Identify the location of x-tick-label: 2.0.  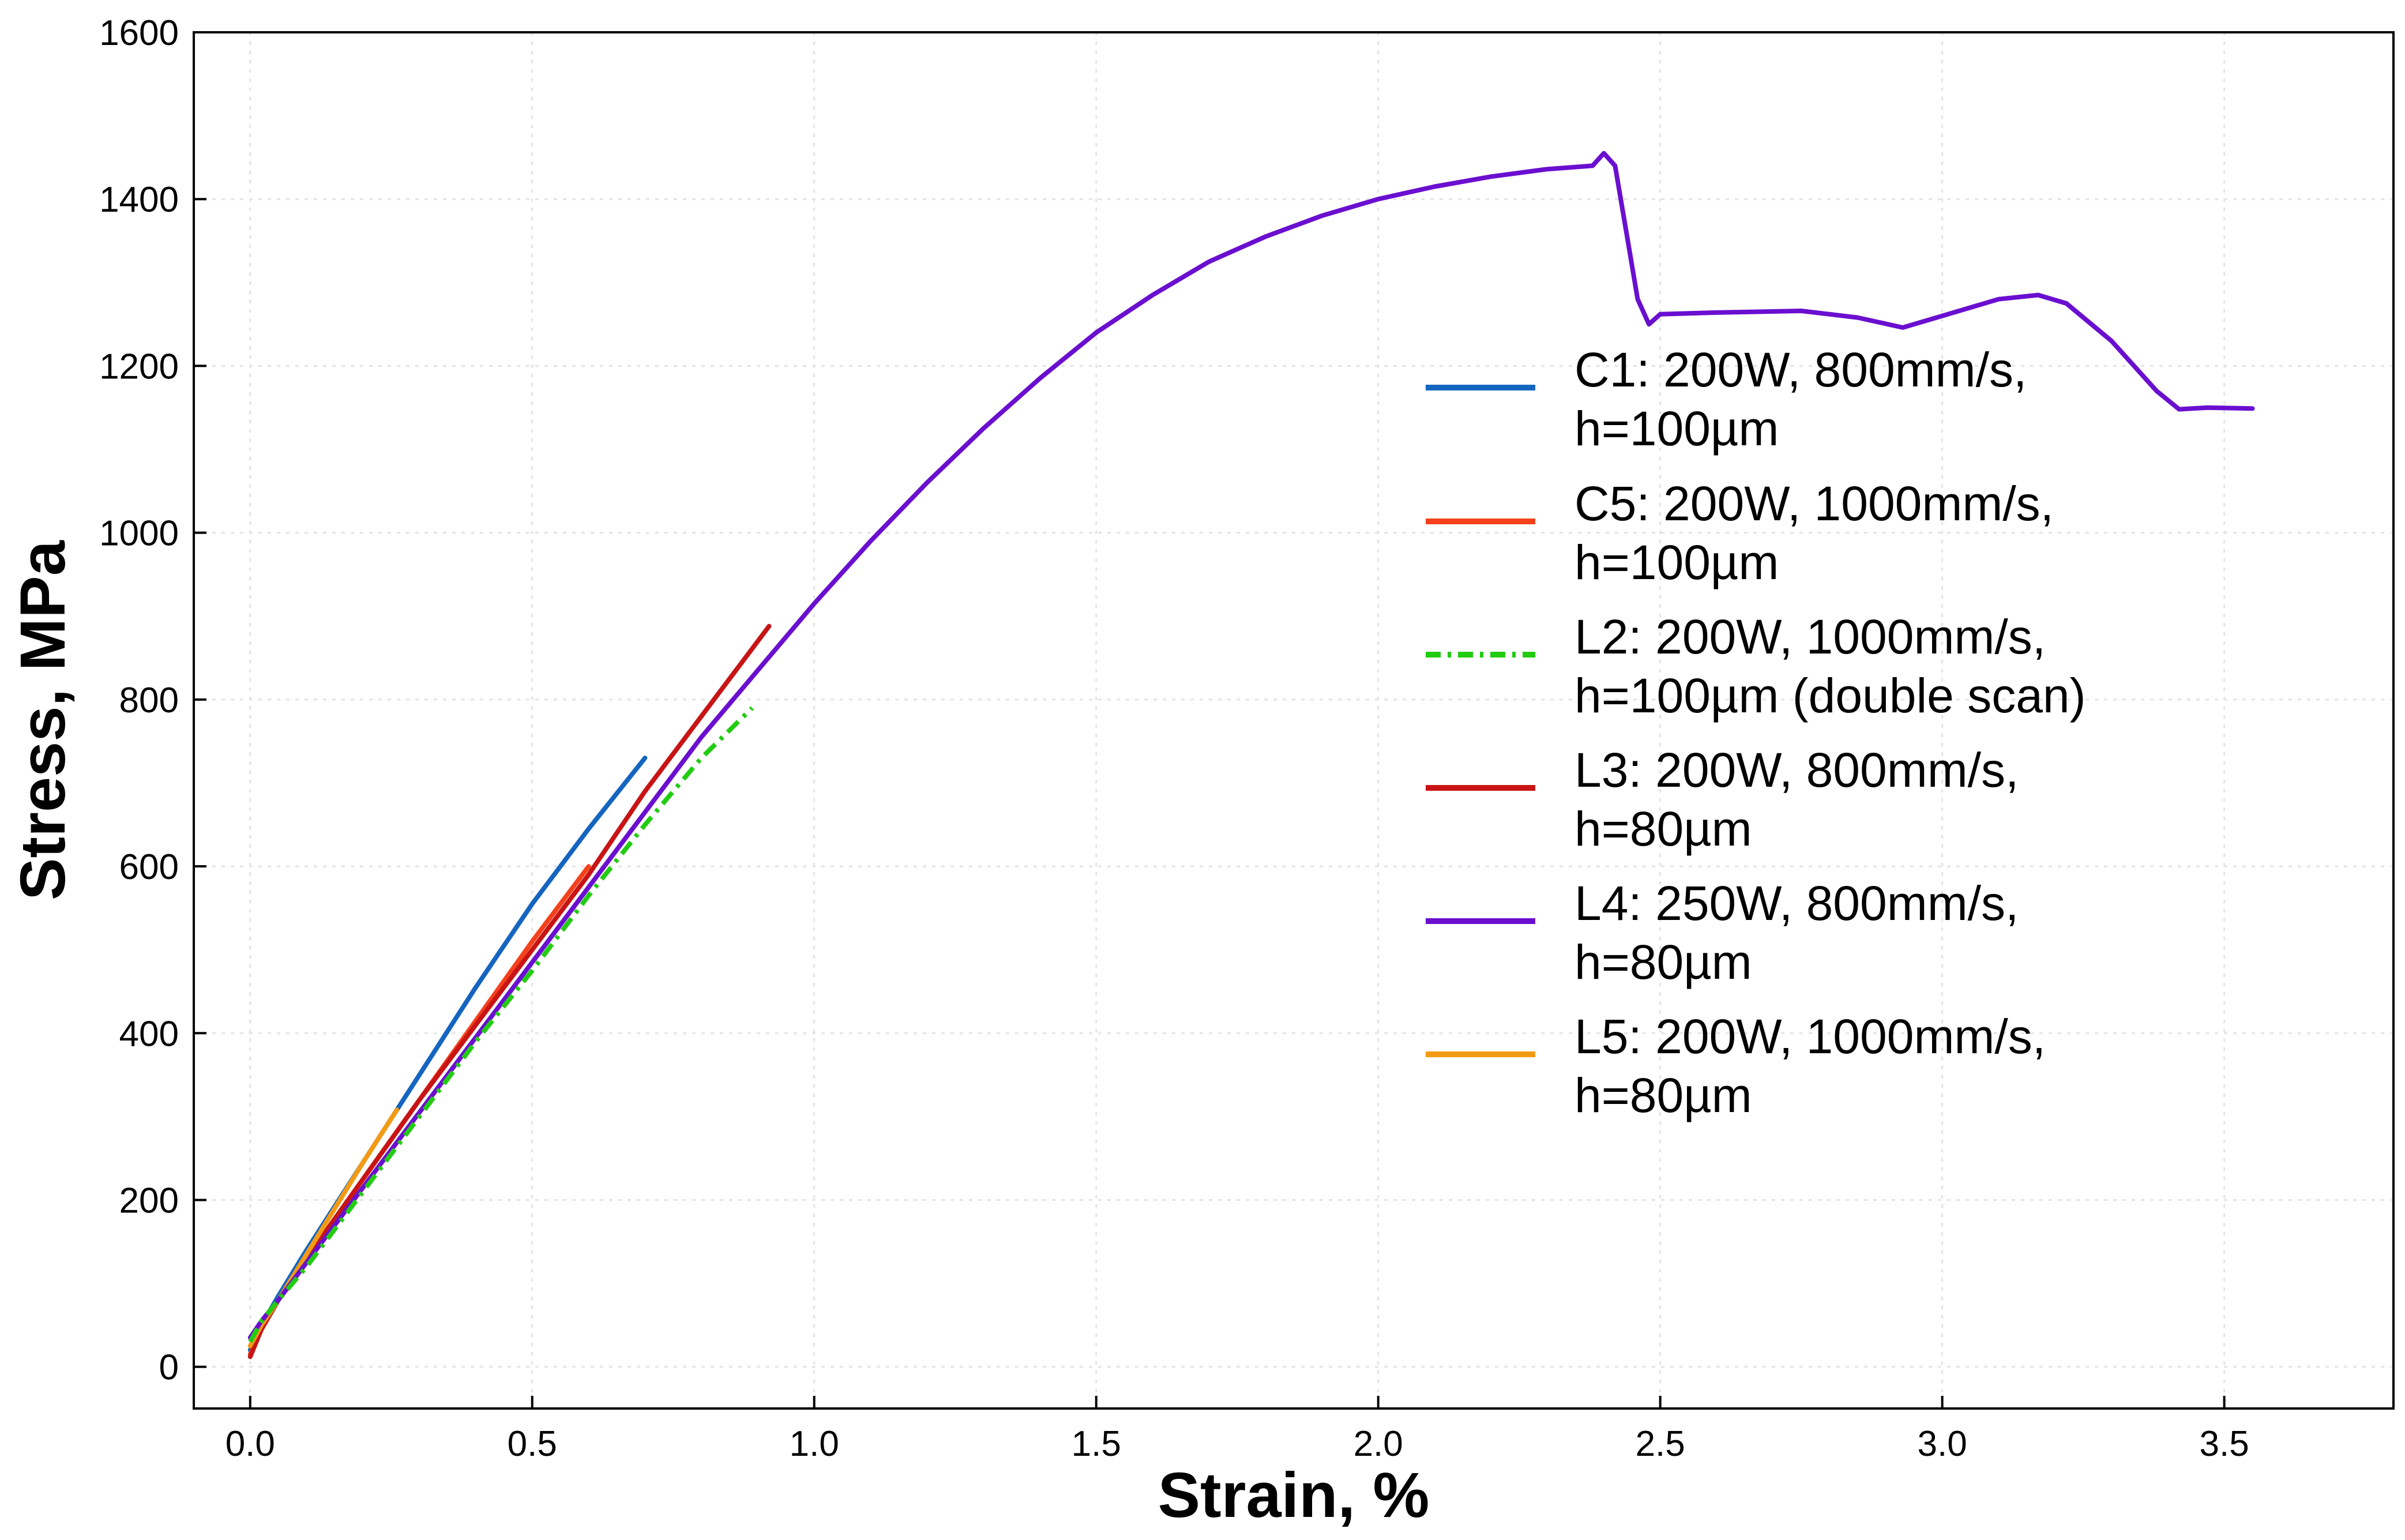
(1378, 1444).